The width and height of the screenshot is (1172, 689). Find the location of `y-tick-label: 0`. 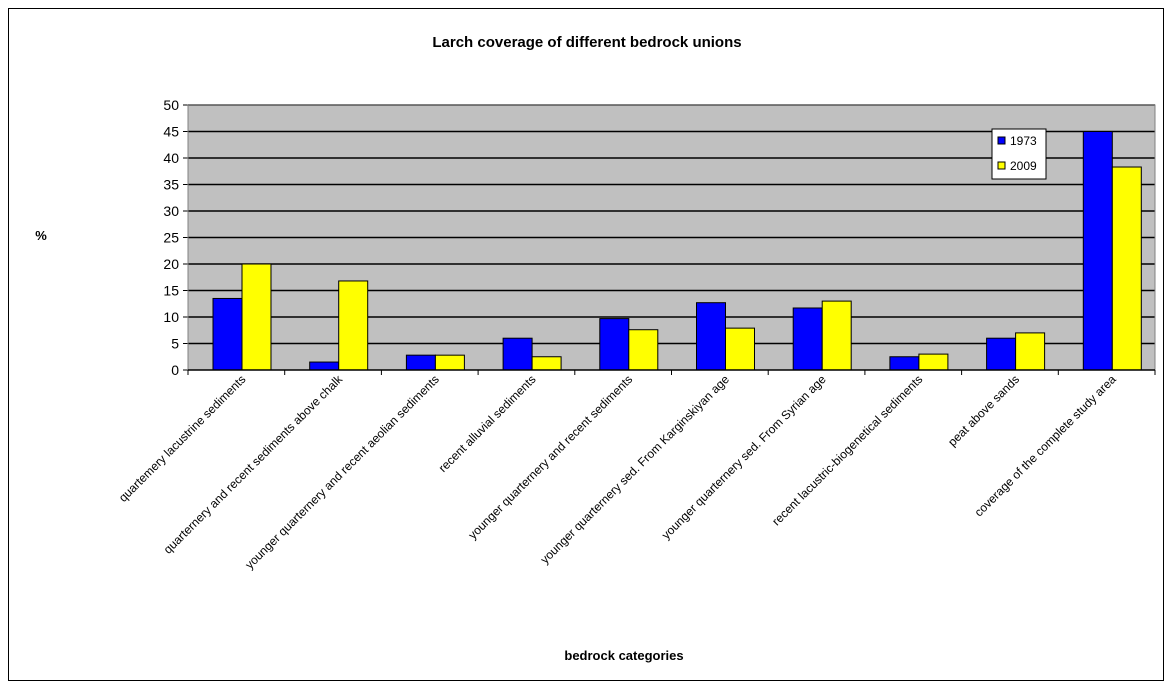

y-tick-label: 0 is located at coordinates (175, 370).